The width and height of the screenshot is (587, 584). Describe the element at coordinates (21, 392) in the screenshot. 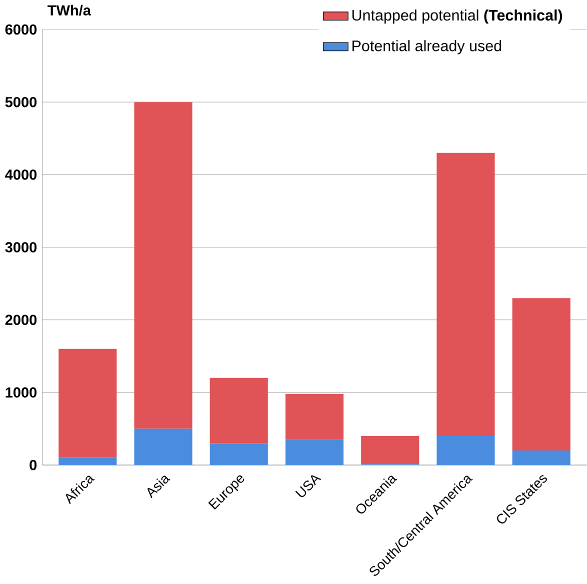

I see `y-tick-label: 1000` at that location.